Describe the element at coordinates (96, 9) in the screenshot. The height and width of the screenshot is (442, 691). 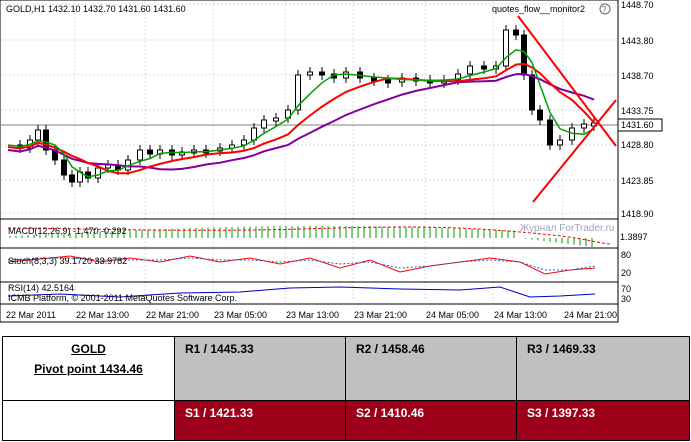
I see `chart-header: GOLD,H1 1432.10 1432.70 1431.60 1431.60` at that location.